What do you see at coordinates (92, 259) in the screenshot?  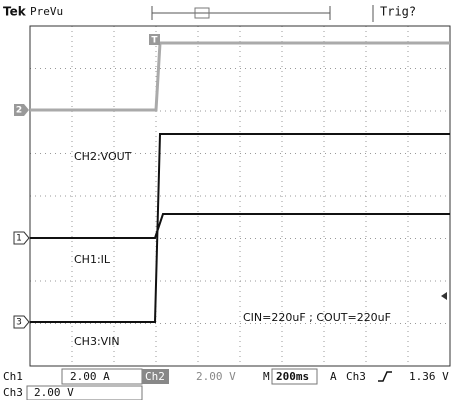 I see `label-ch1: CH1:IL` at bounding box center [92, 259].